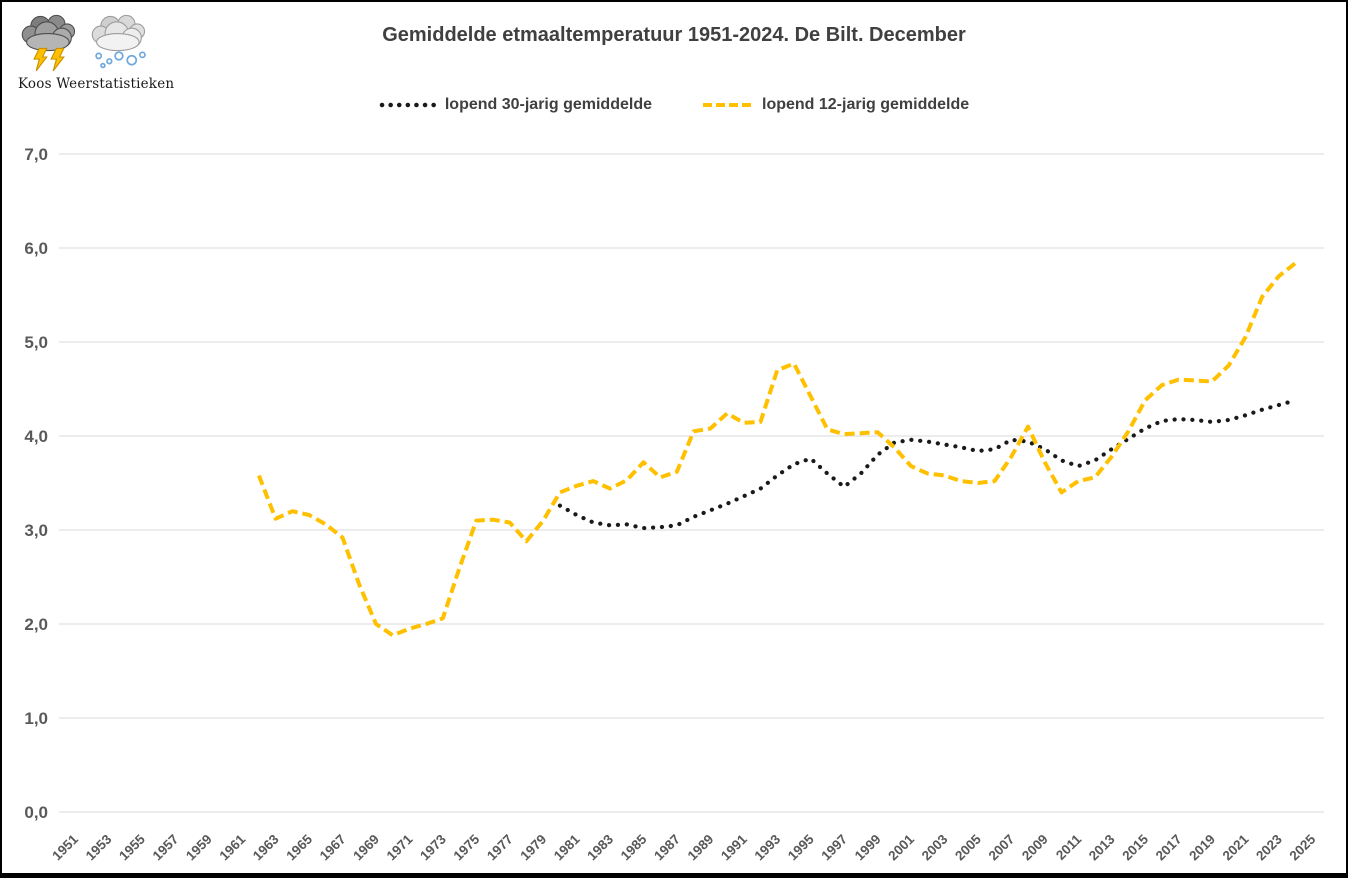  I want to click on y-tick-label: 0,0, so click(36, 812).